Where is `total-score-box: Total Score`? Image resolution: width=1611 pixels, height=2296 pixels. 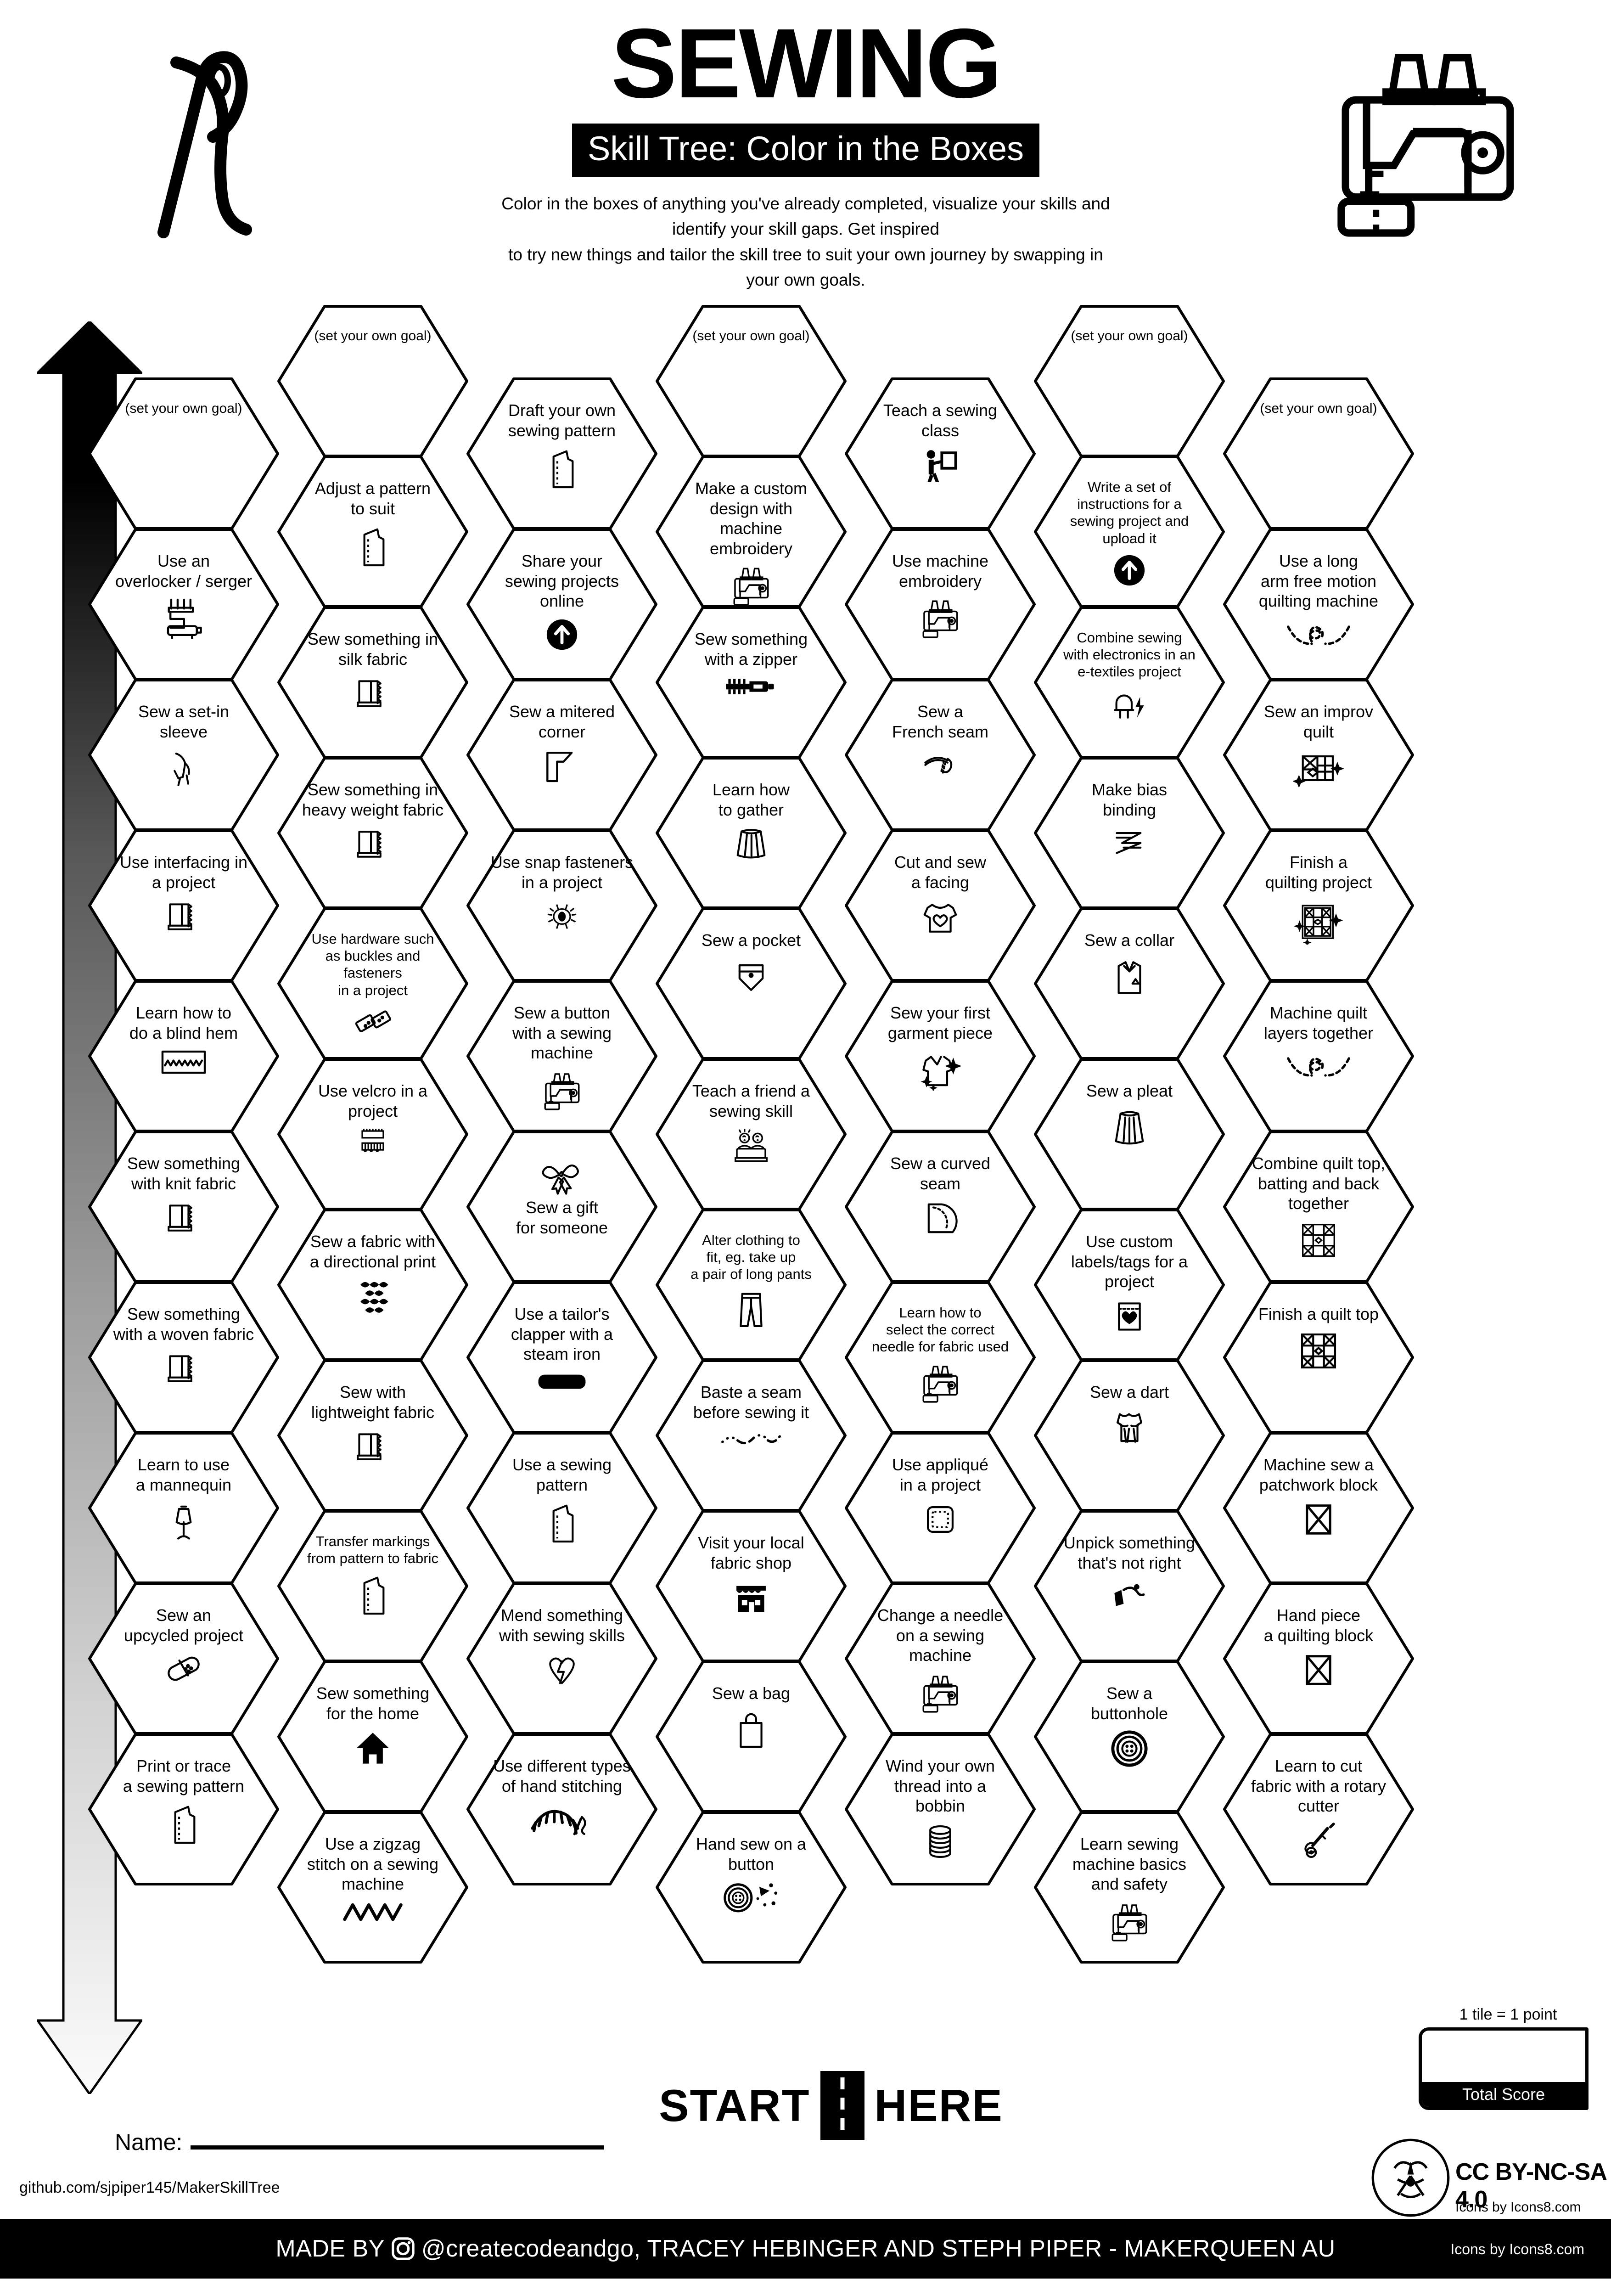
total-score-box: Total Score is located at coordinates (1504, 2068).